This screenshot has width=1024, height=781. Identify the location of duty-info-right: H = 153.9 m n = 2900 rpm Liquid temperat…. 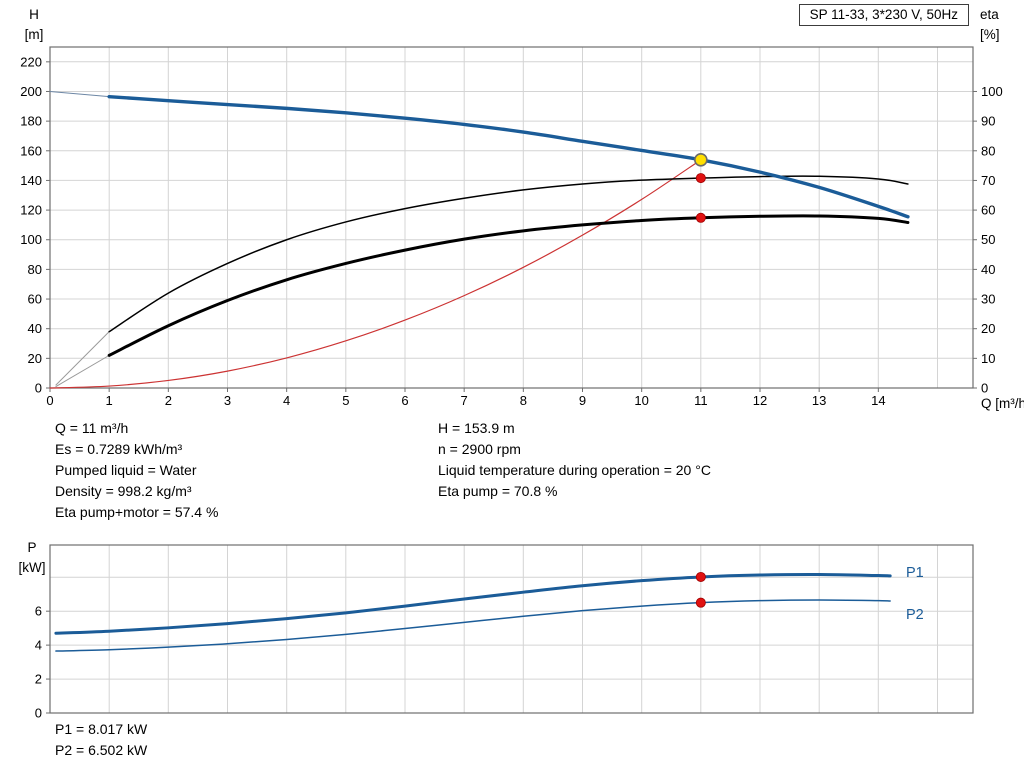
(574, 460).